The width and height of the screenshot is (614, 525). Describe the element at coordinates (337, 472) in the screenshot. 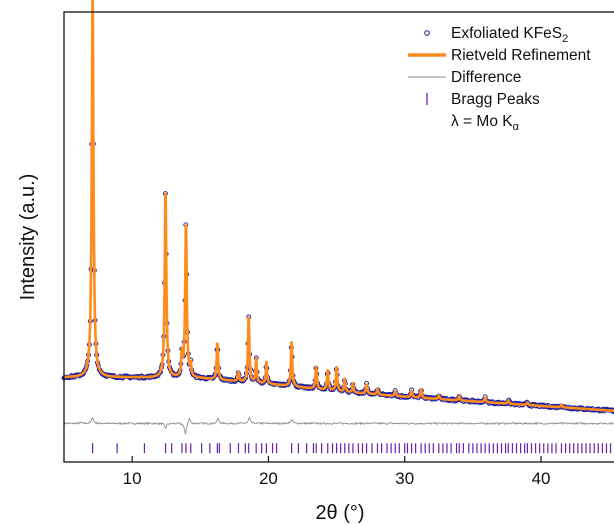

I see `x-axis-ticks: 10 20 30 40` at that location.